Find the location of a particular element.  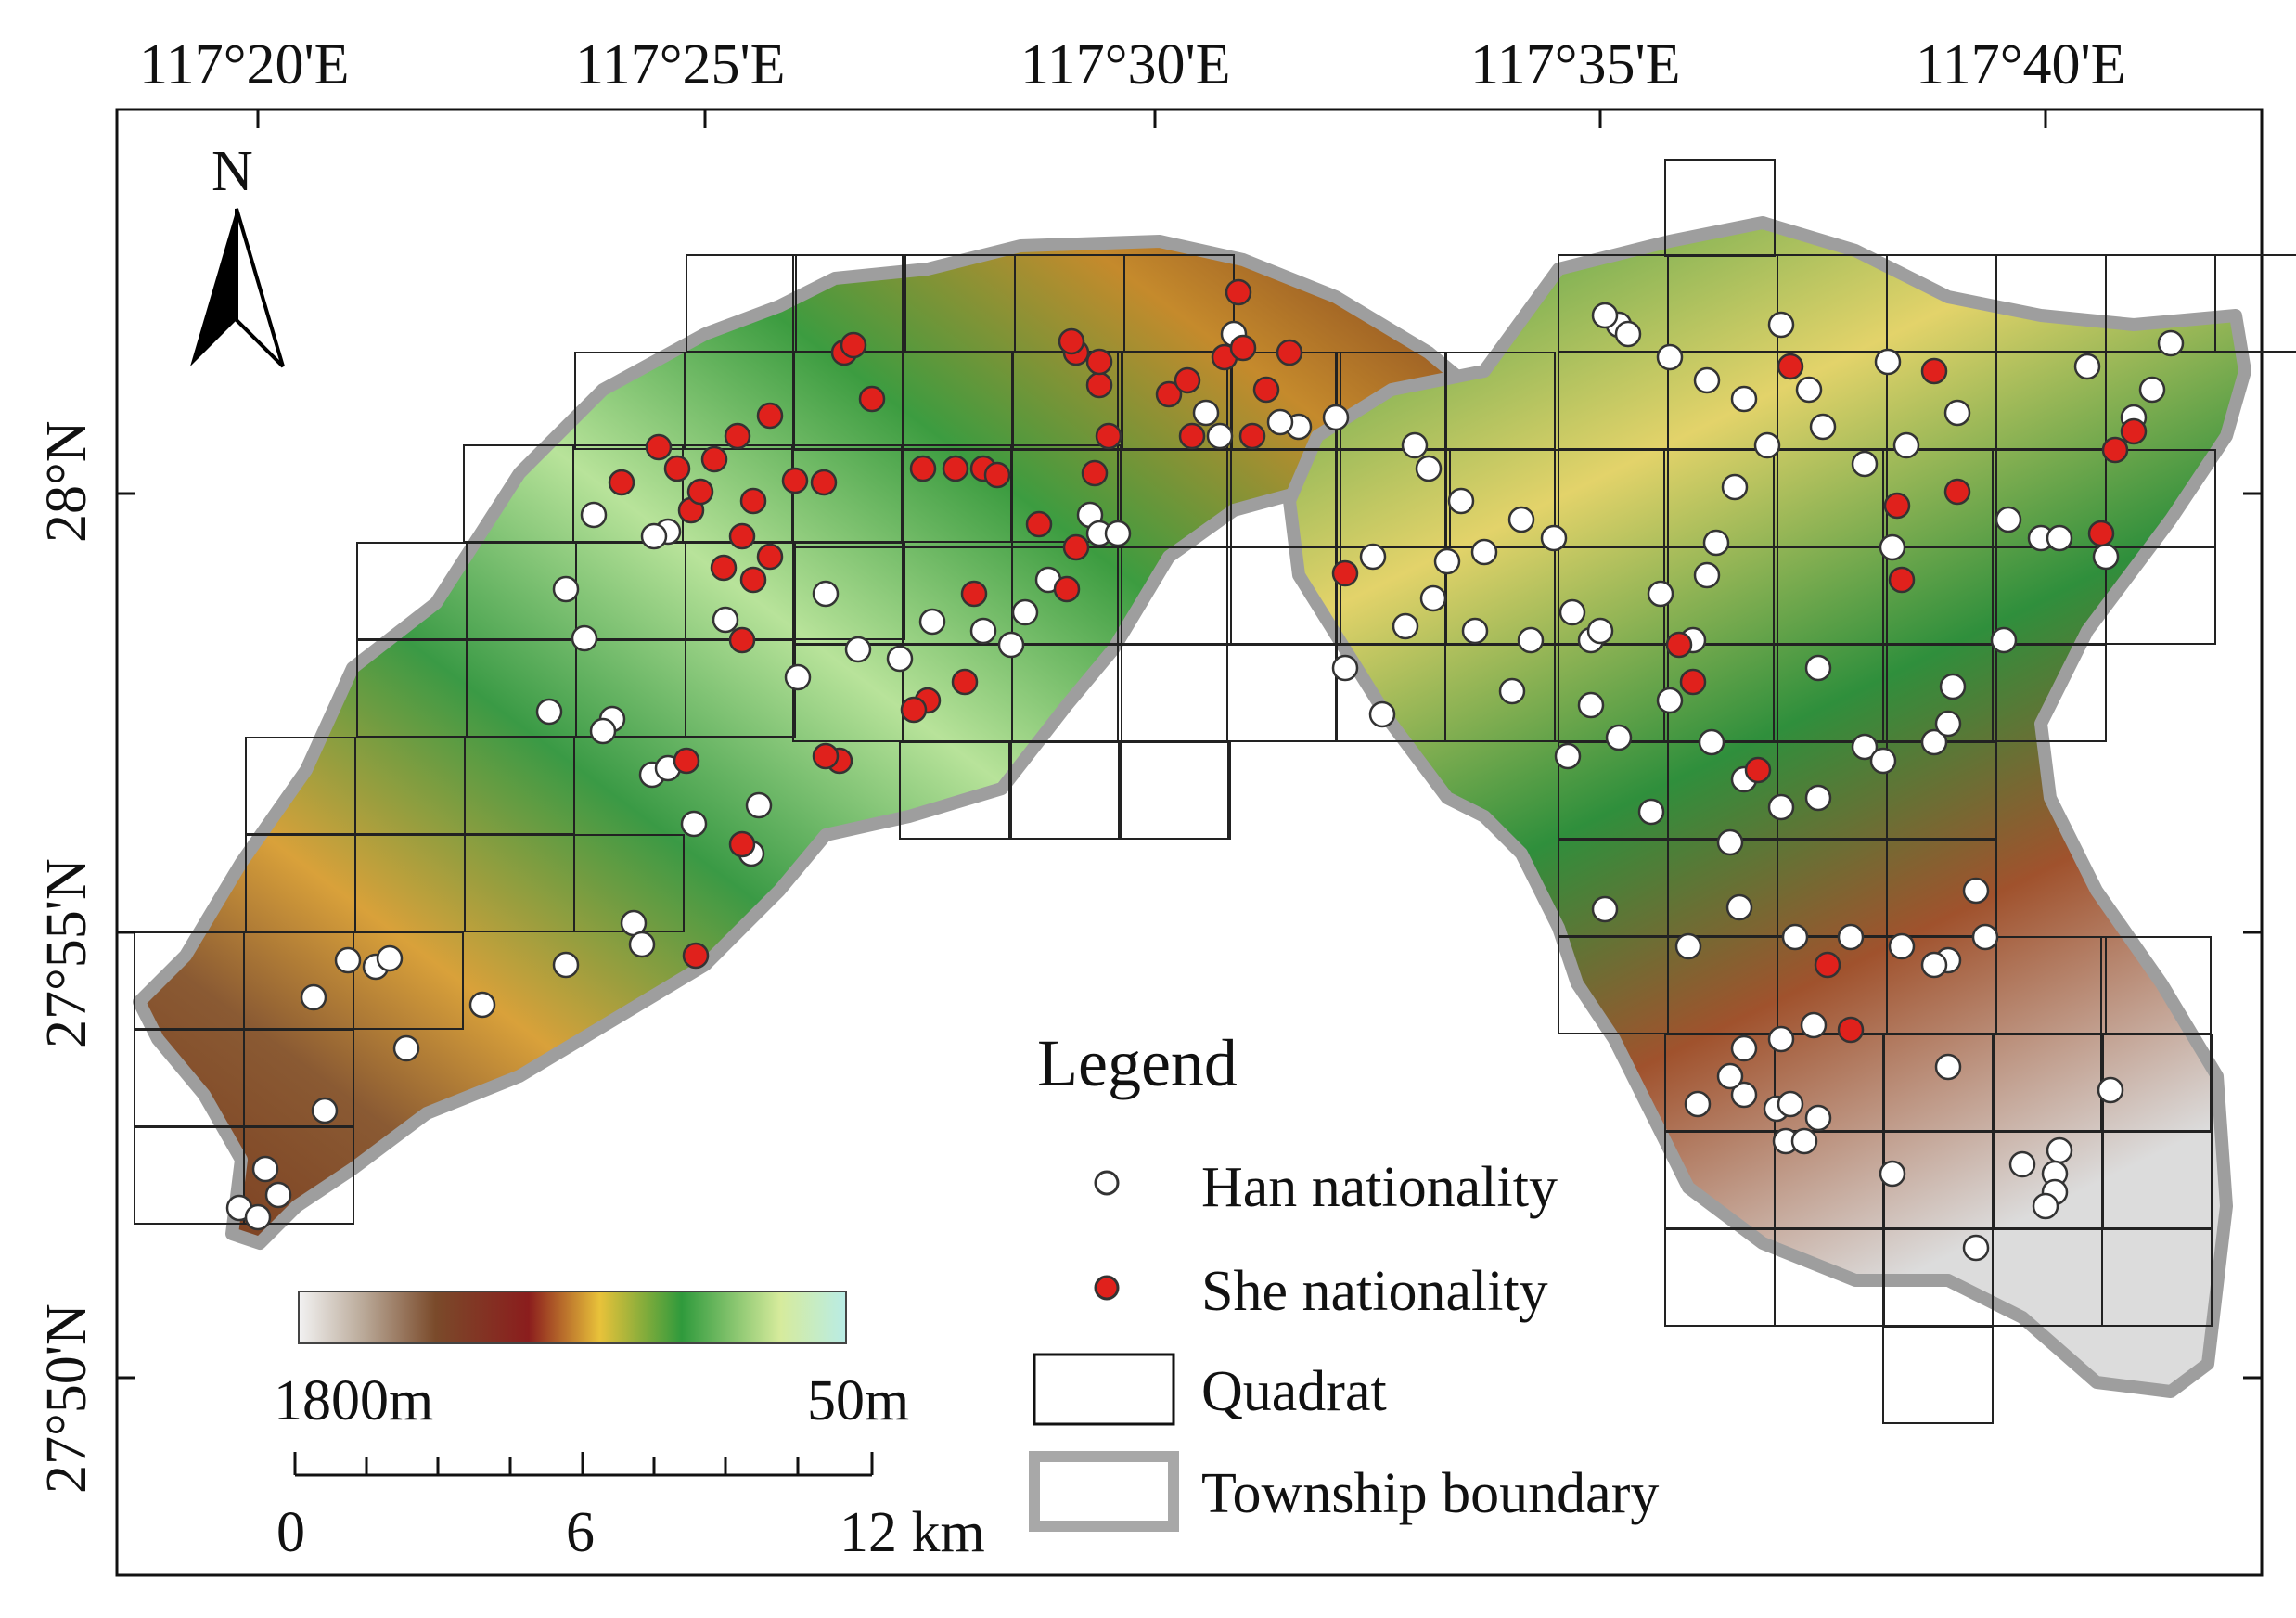

north-arrow: N is located at coordinates (237, 254).